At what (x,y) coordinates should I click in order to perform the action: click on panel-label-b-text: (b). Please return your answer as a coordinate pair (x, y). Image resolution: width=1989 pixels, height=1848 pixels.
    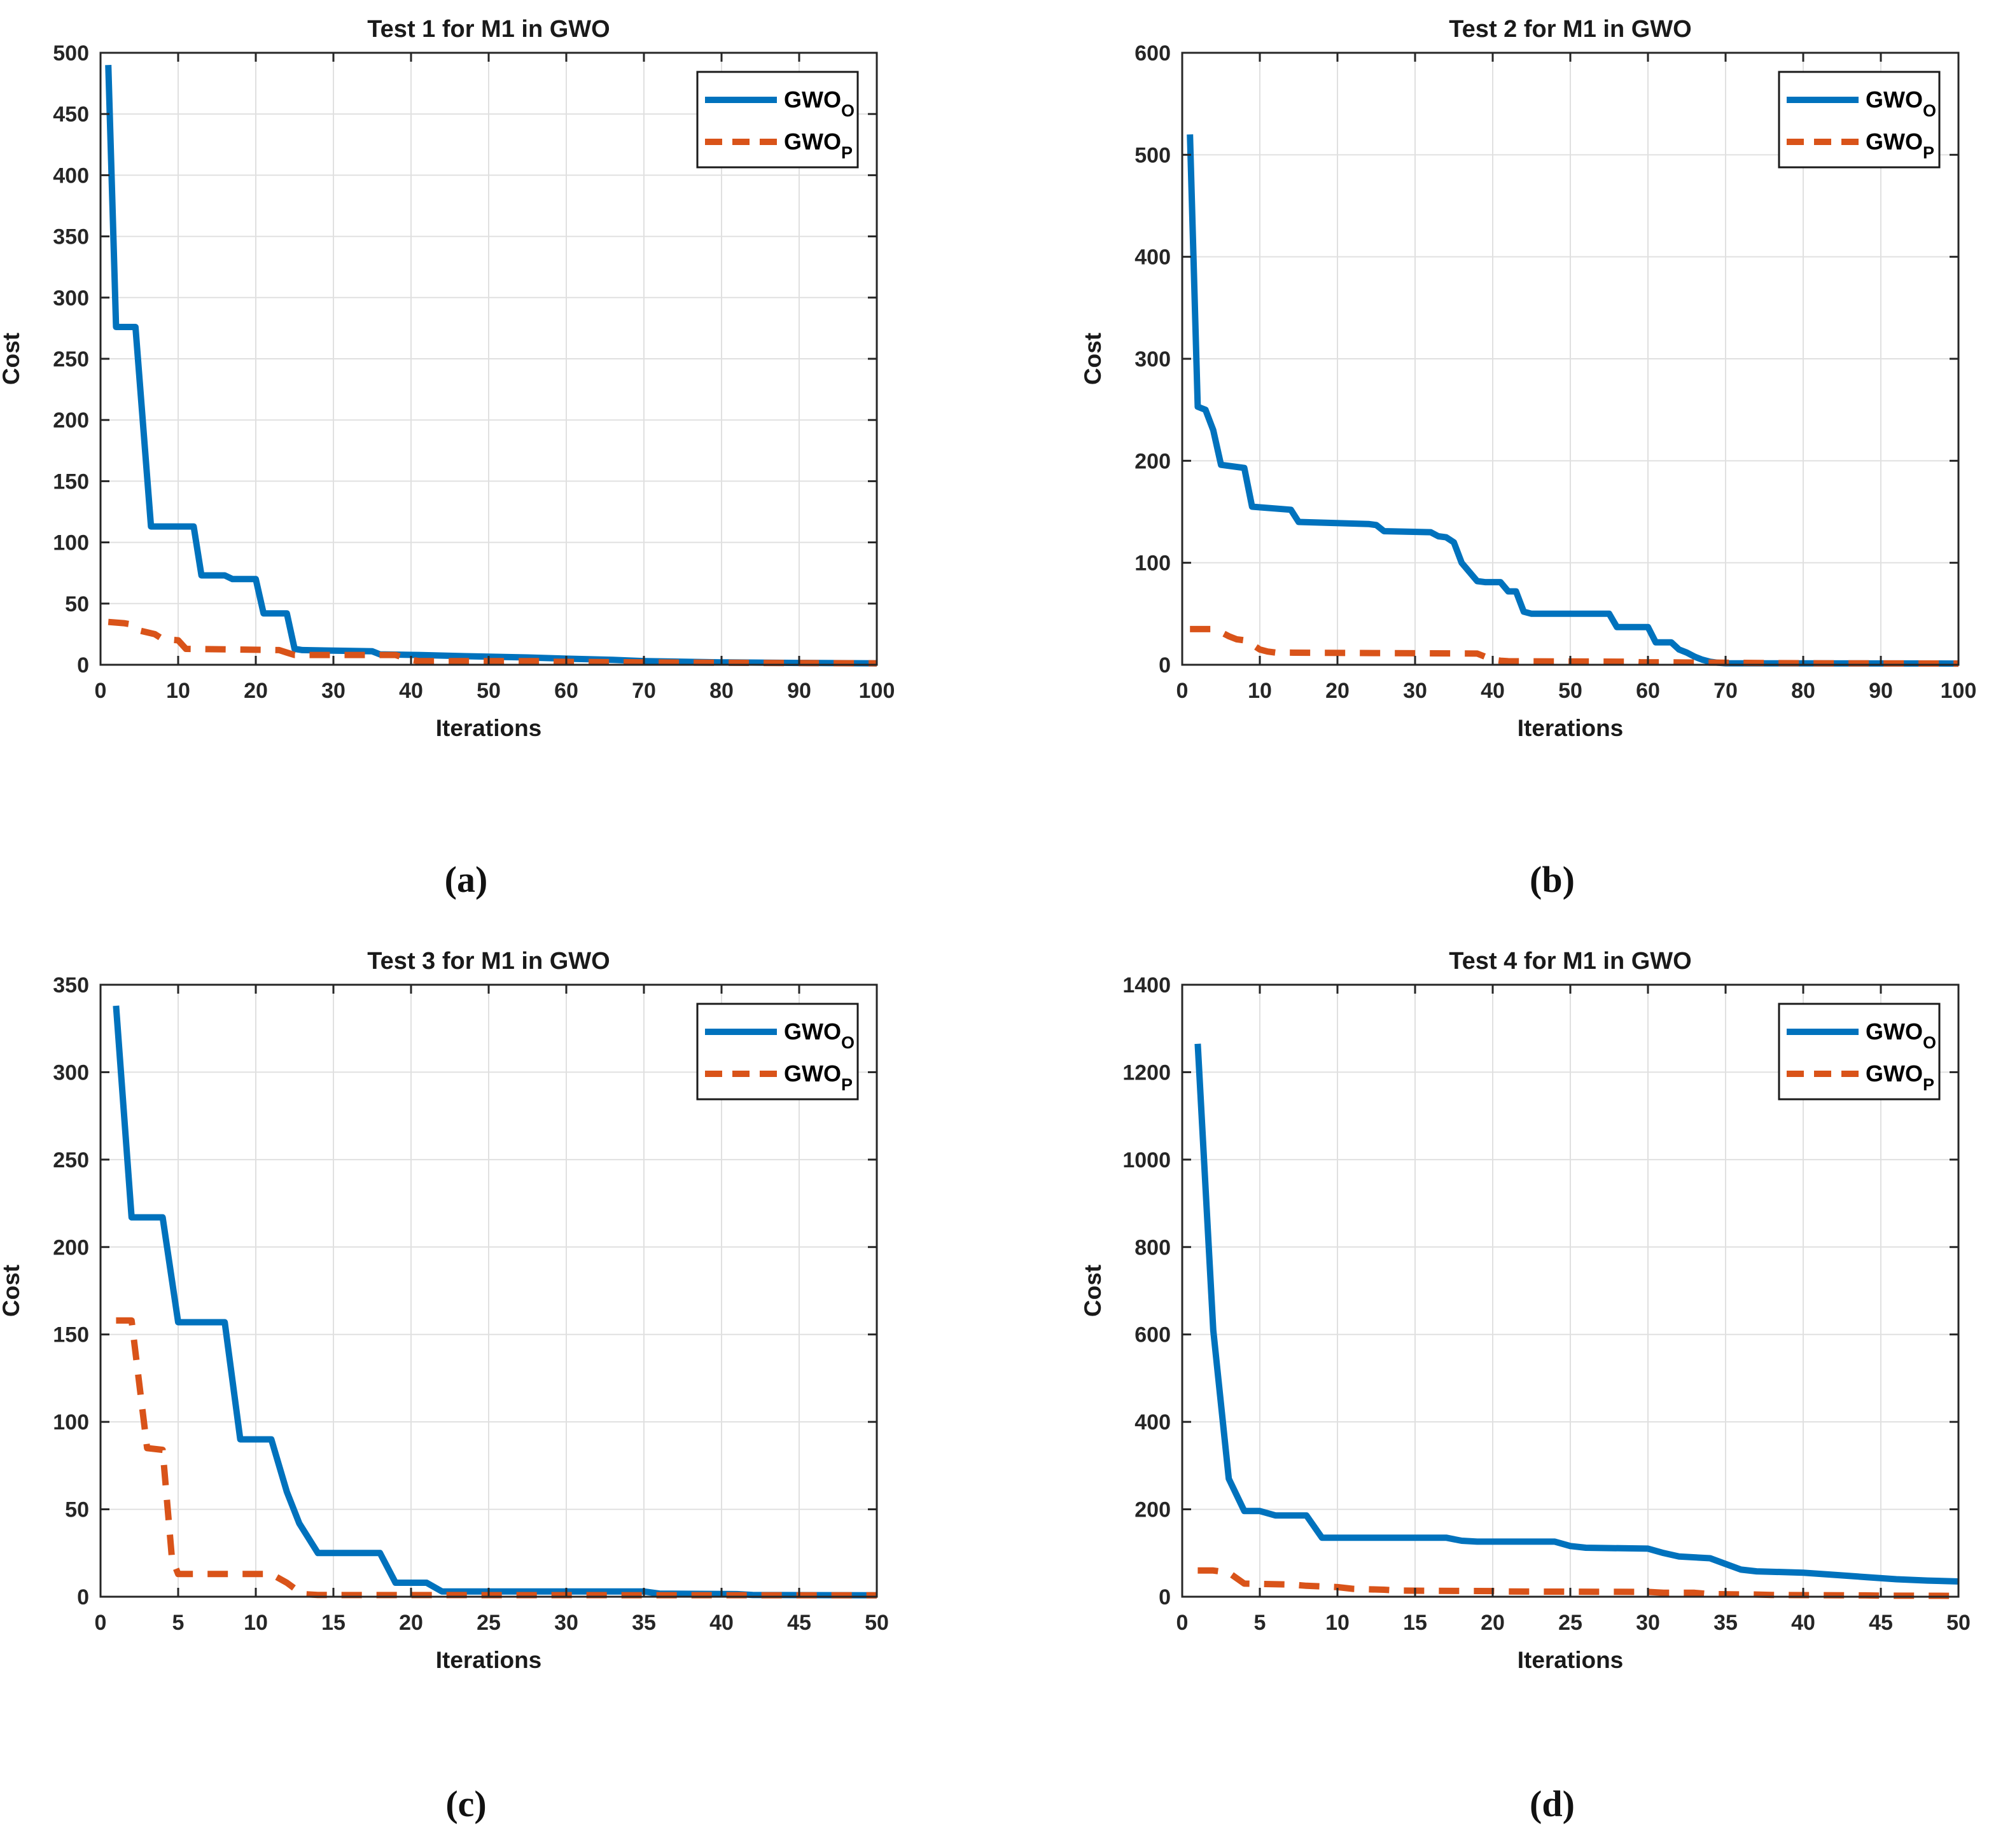
    Looking at the image, I should click on (1552, 879).